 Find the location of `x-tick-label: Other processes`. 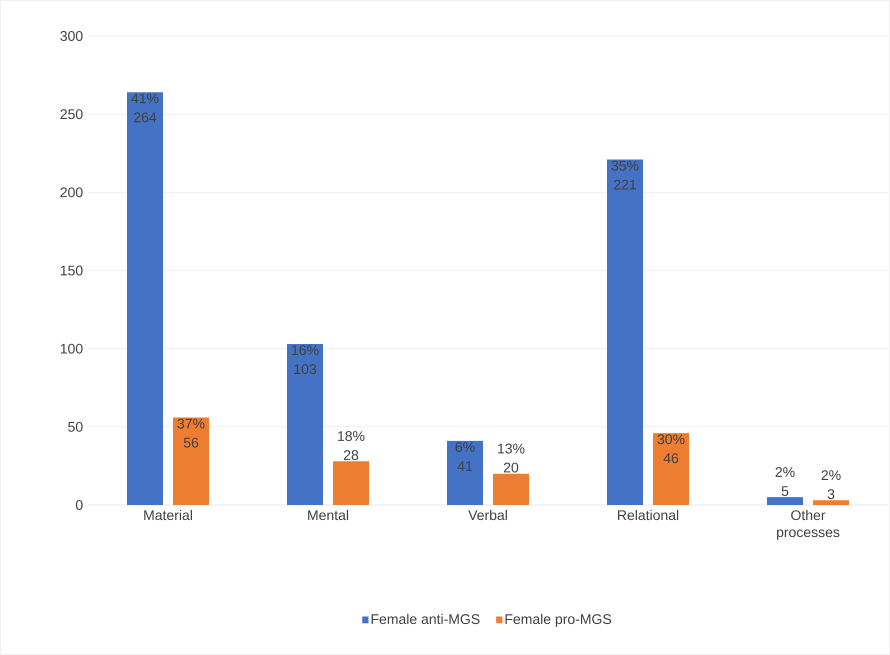

x-tick-label: Other processes is located at coordinates (808, 525).